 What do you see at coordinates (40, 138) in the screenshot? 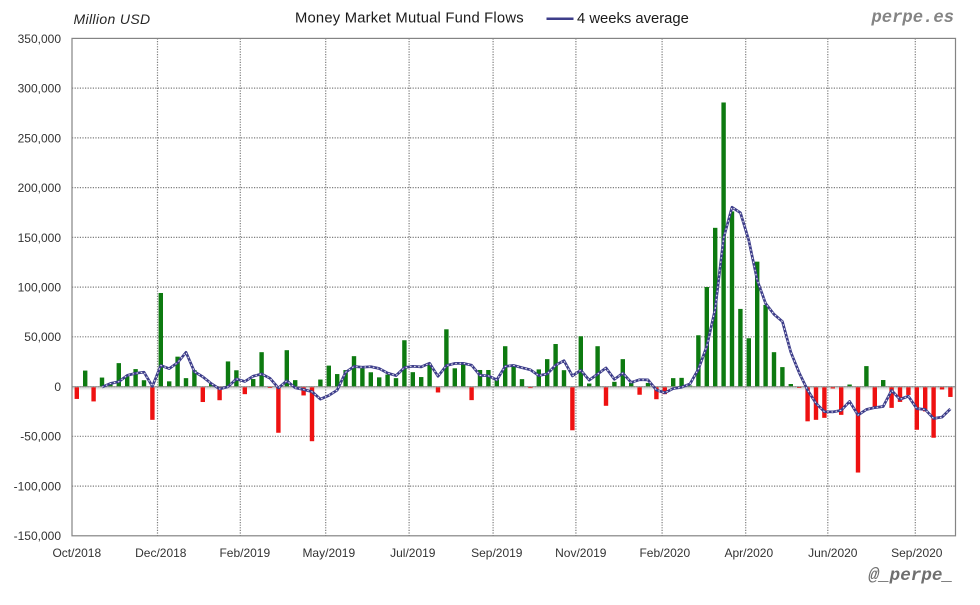
I see `svg-text: 250,000` at bounding box center [40, 138].